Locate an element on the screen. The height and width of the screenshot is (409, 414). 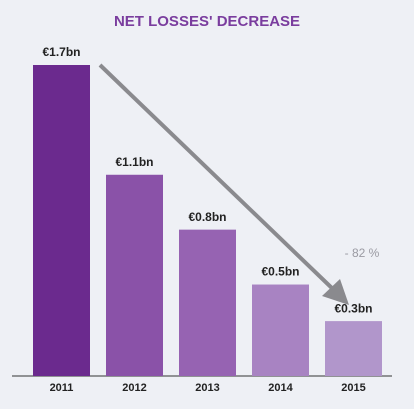
chart-title: NET LOSSES' DECREASE is located at coordinates (207, 21).